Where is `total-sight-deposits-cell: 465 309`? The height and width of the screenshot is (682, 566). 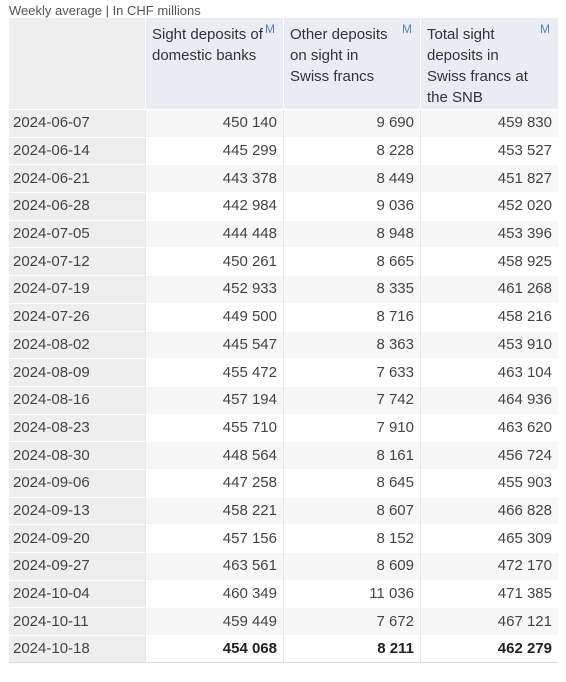
total-sight-deposits-cell: 465 309 is located at coordinates (489, 538).